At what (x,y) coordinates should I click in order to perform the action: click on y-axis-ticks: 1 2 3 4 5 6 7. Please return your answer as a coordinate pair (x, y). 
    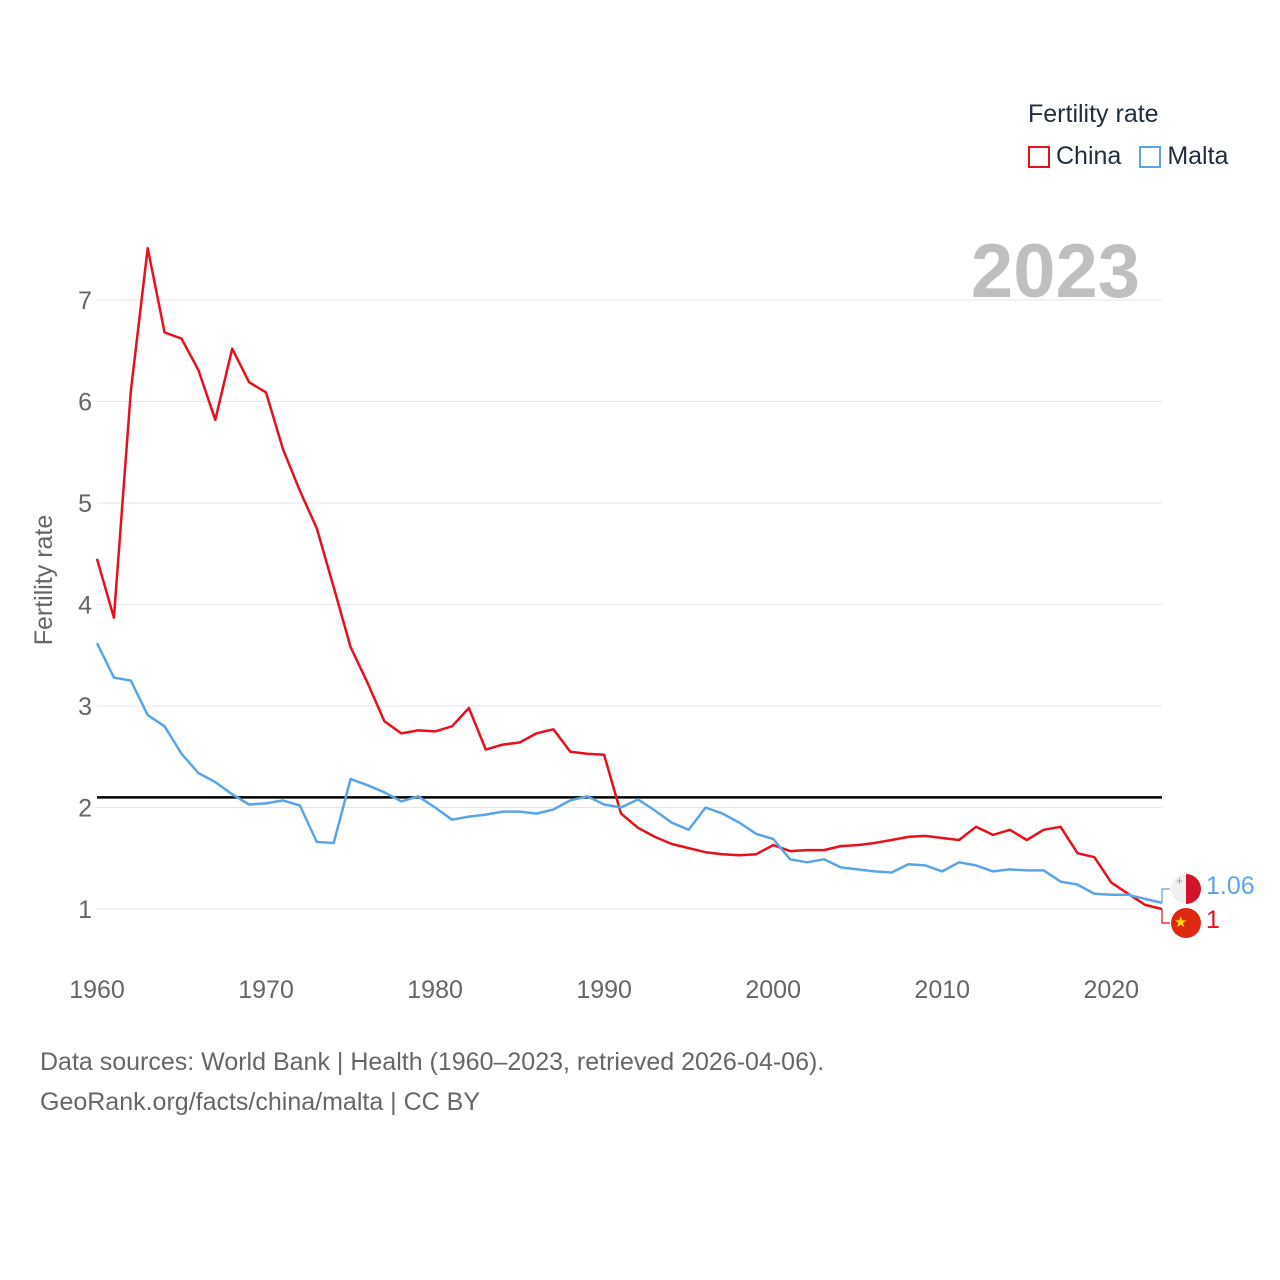
    Looking at the image, I should click on (85, 605).